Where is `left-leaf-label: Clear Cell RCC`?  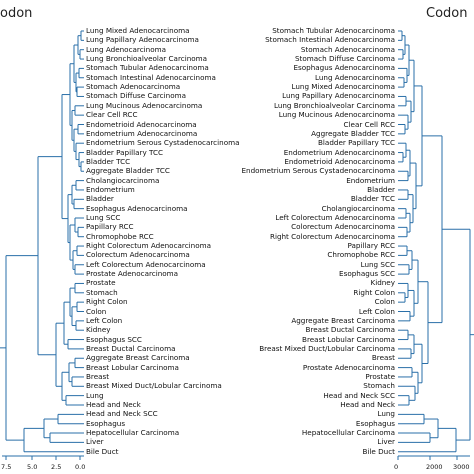 left-leaf-label: Clear Cell RCC is located at coordinates (112, 115).